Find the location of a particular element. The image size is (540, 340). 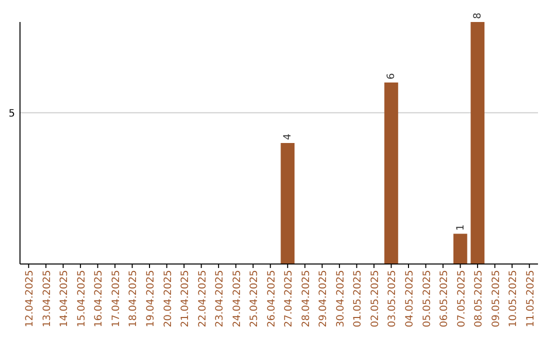

x-tick-label: 30.04.2025 is located at coordinates (340, 299).